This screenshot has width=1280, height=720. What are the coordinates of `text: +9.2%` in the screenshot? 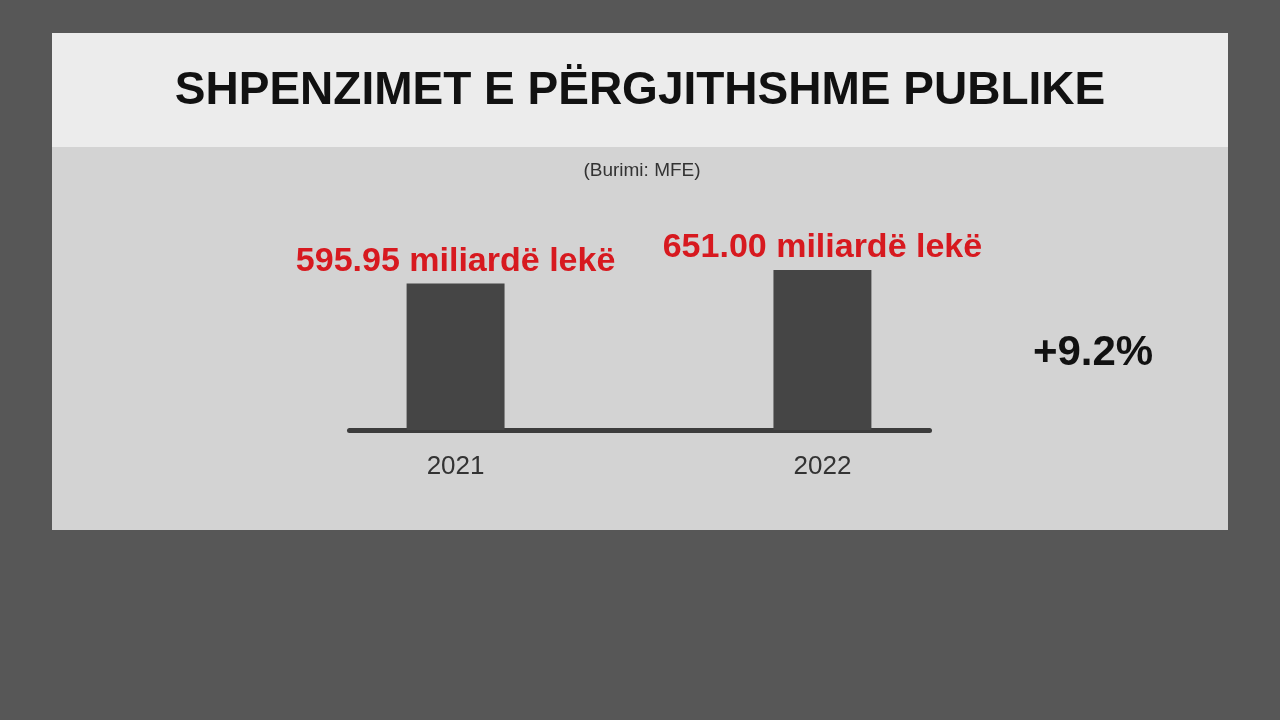 It's located at (1093, 350).